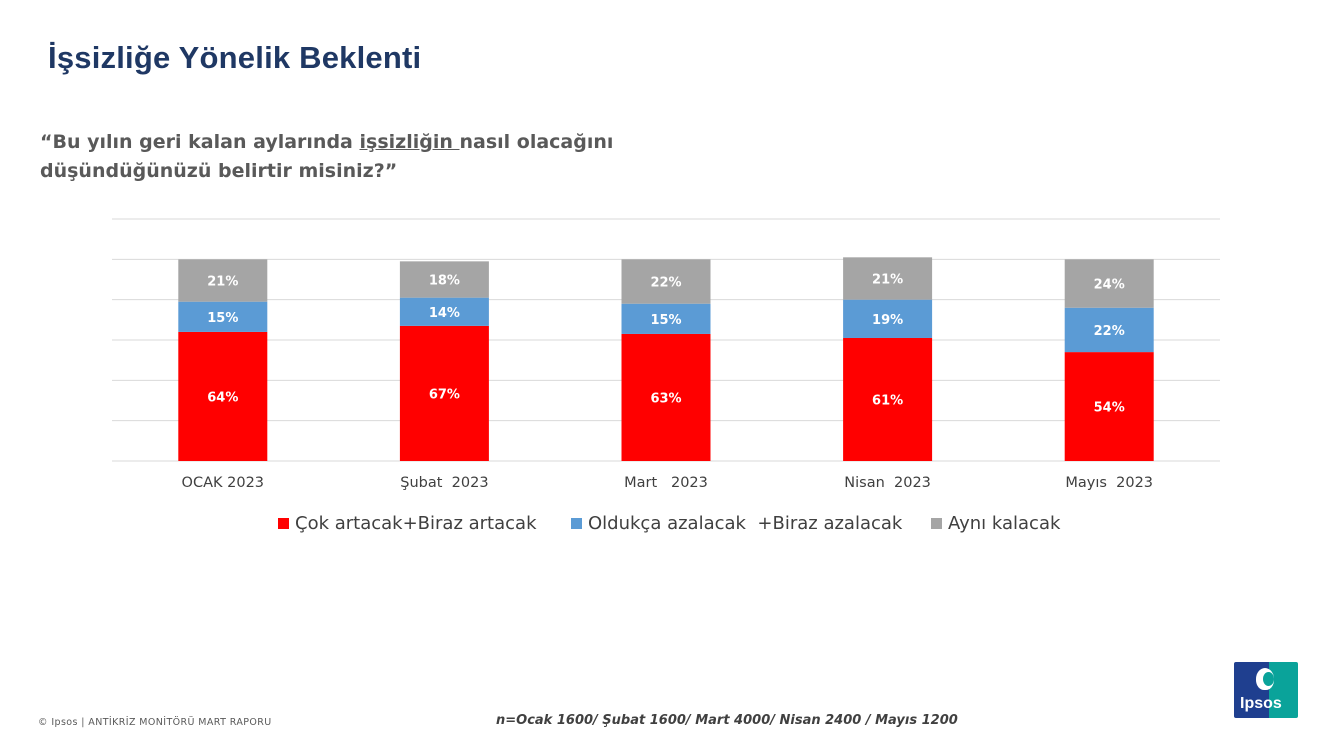  I want to click on legend-label: Aynı kalacak, so click(1004, 523).